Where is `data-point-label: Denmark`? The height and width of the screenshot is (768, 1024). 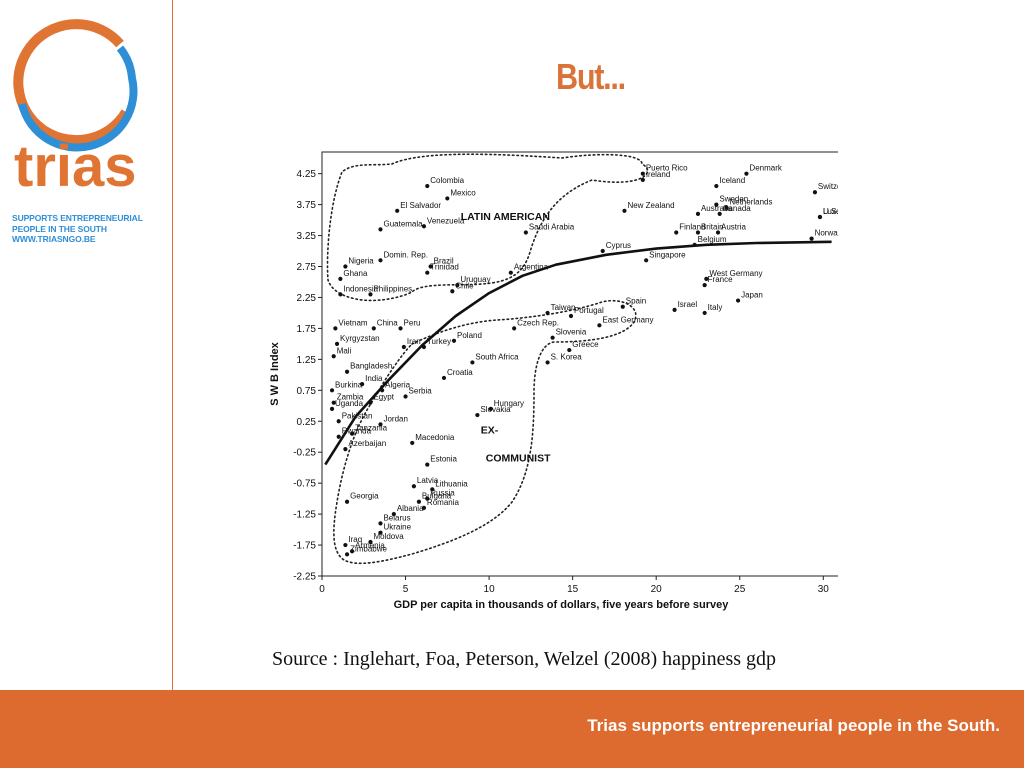 data-point-label: Denmark is located at coordinates (765, 168).